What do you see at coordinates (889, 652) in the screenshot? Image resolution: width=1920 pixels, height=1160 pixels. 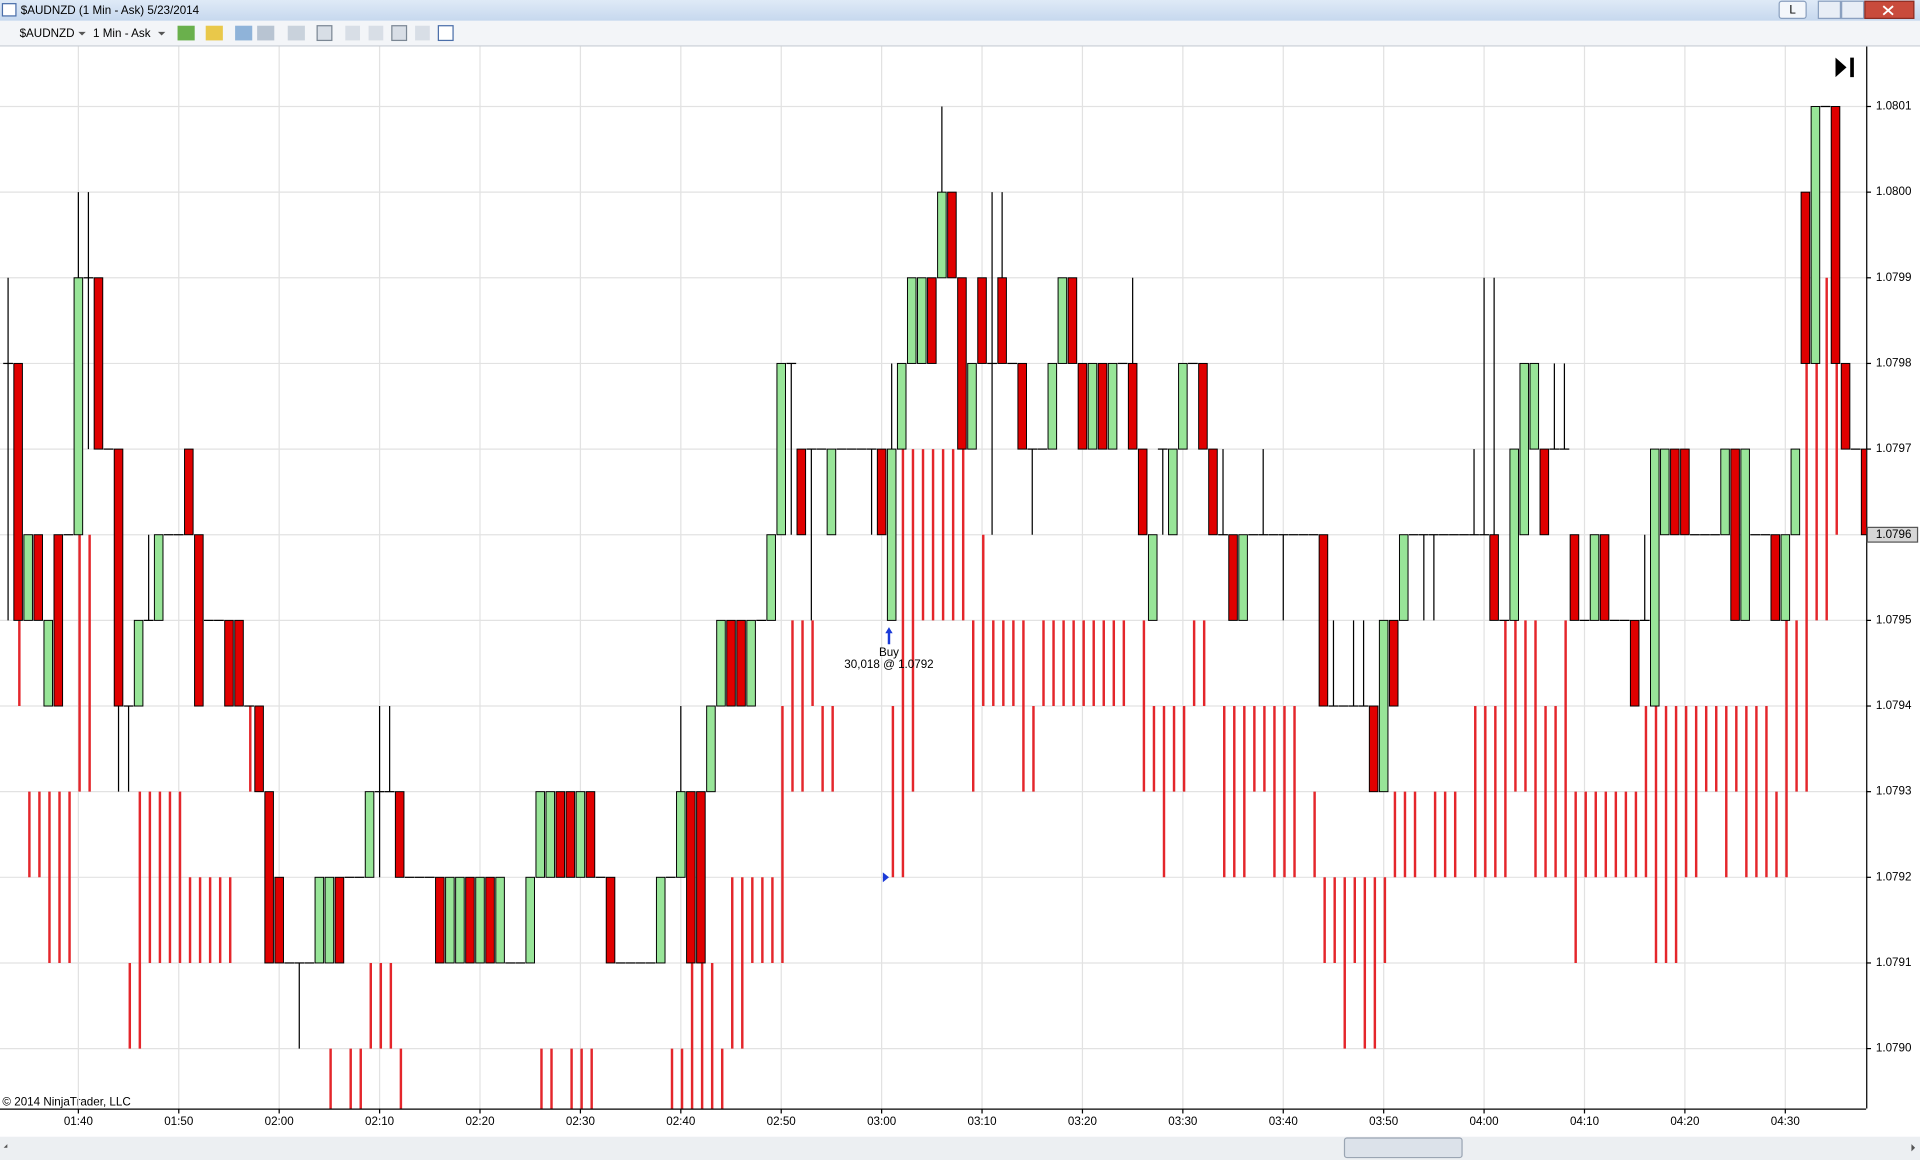 I see `annotation-text: Buy` at bounding box center [889, 652].